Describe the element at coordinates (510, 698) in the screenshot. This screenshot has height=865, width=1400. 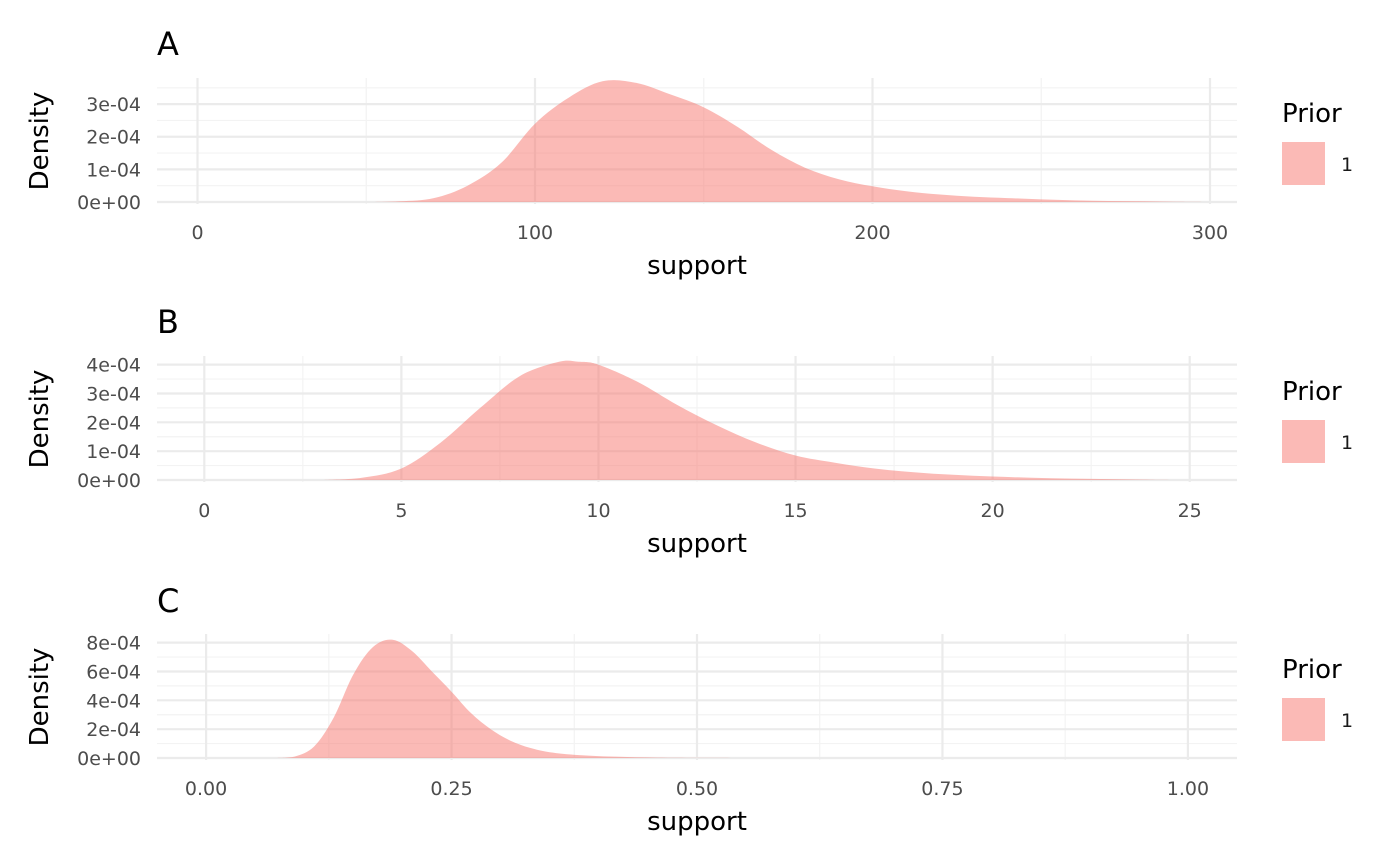
I see `density-area-c` at that location.